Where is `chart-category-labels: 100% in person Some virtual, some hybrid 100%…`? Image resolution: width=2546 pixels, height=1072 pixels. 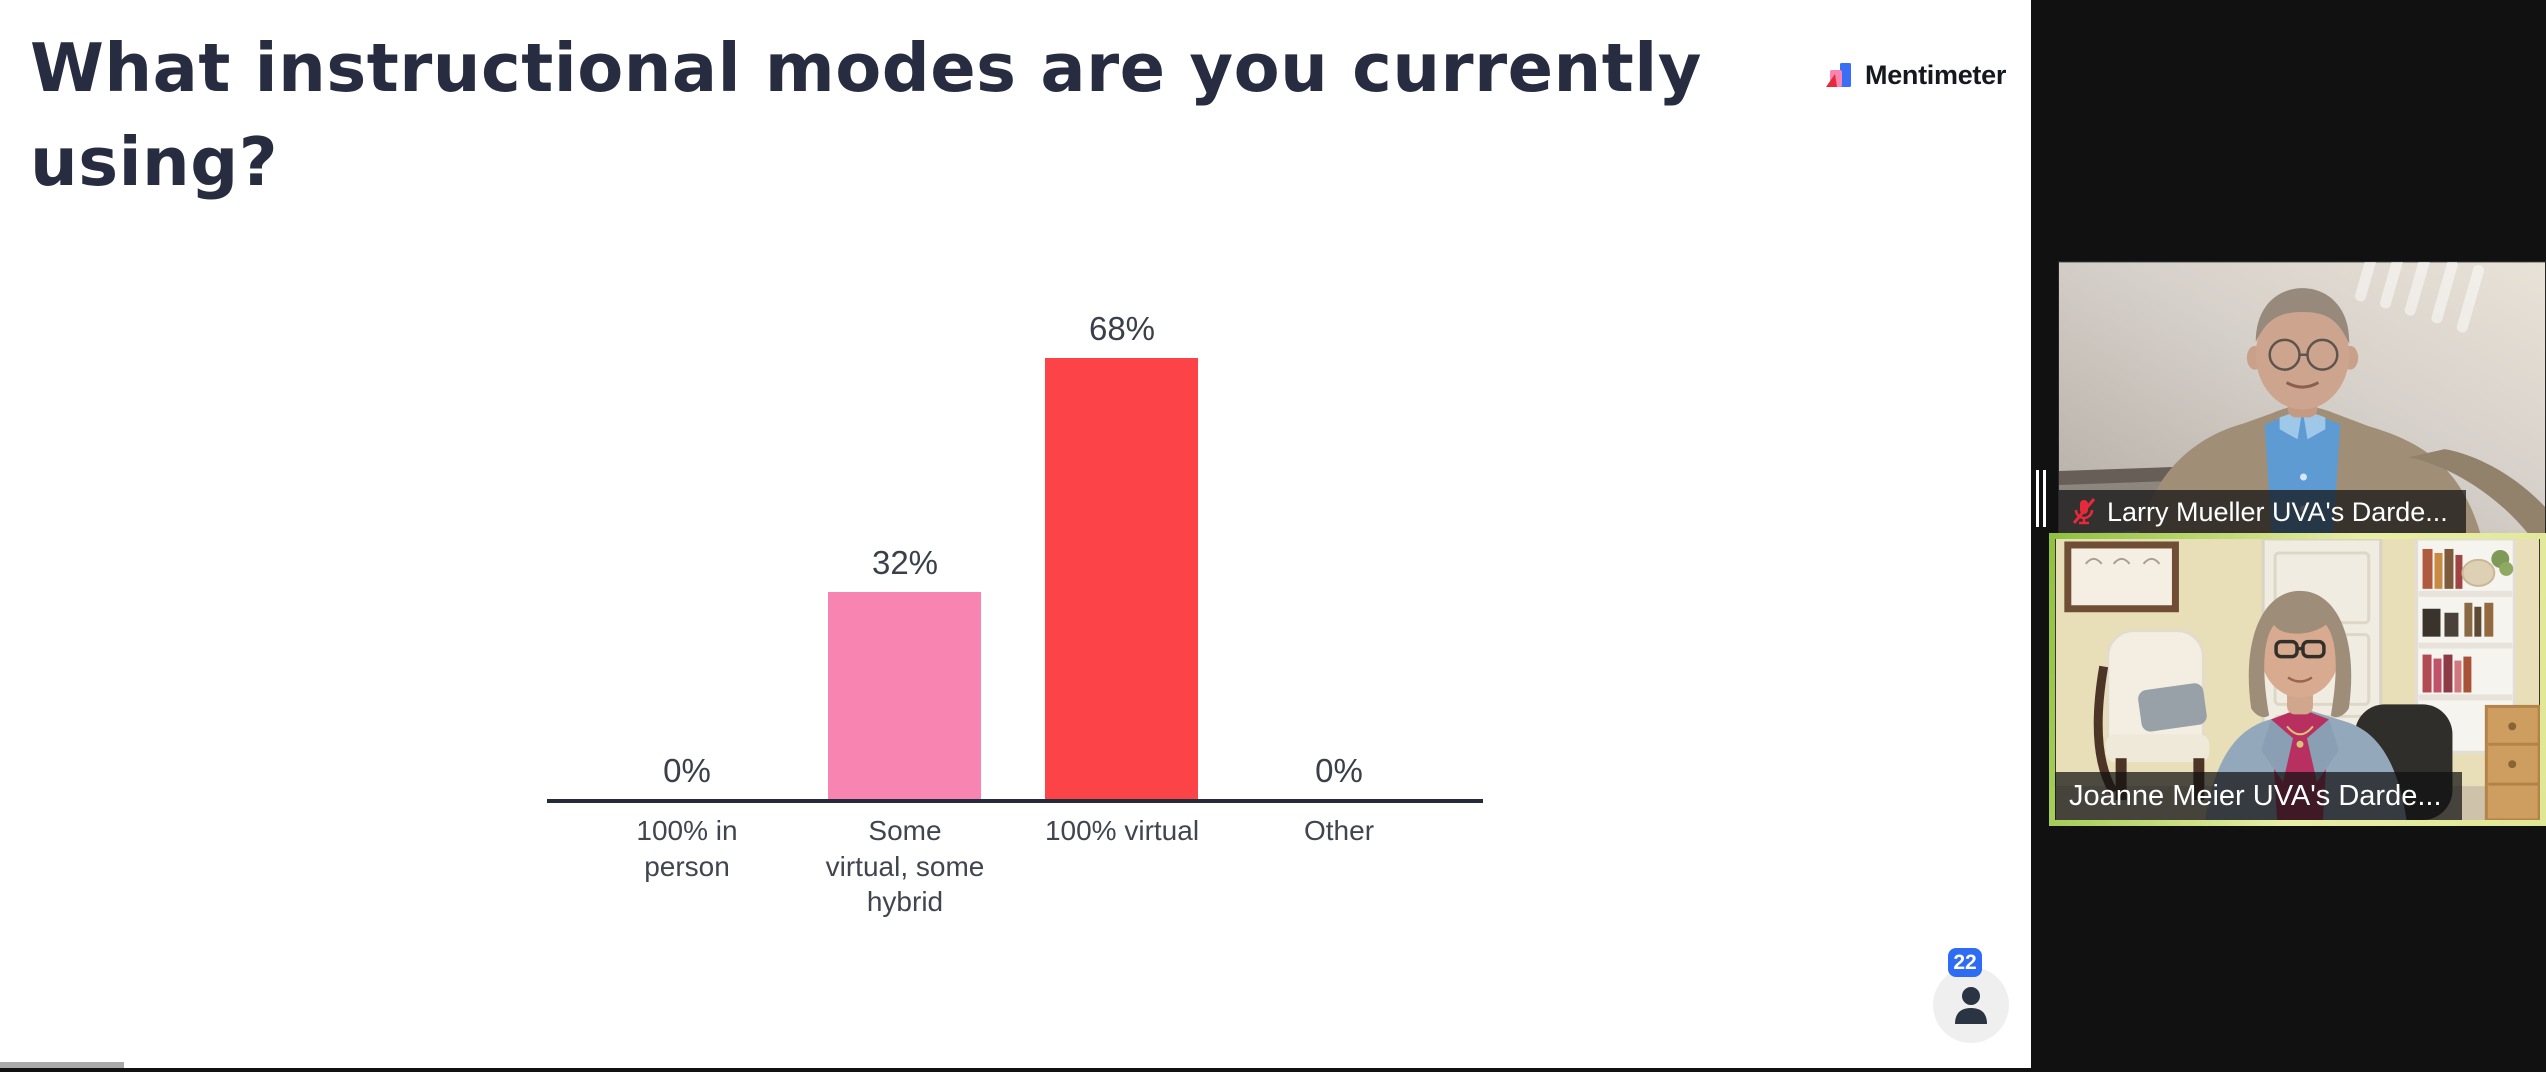 chart-category-labels: 100% in person Some virtual, some hybrid 100%… is located at coordinates (1015, 878).